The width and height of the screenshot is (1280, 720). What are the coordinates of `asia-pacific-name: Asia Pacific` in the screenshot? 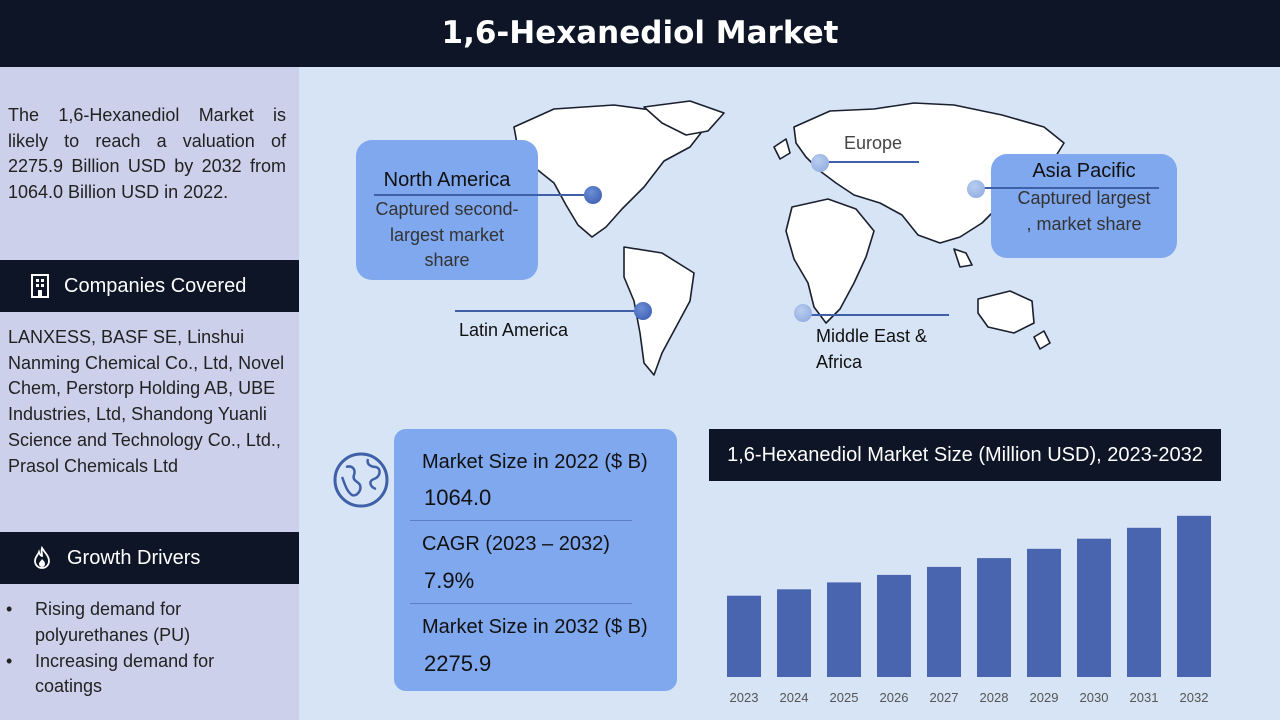 It's located at (1084, 171).